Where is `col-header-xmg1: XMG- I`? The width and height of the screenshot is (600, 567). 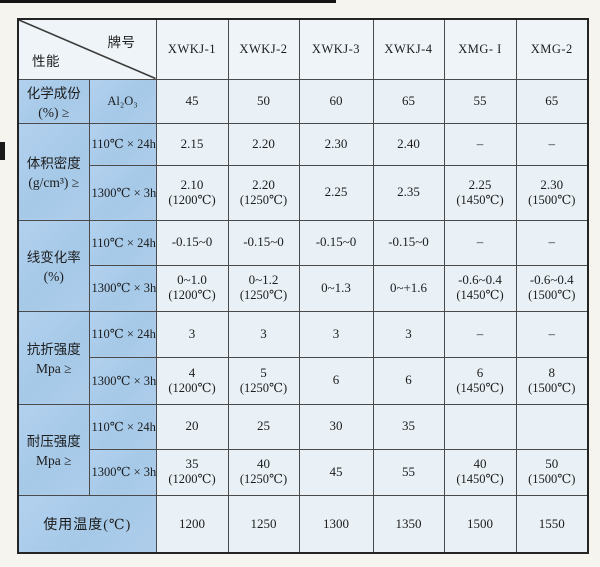 col-header-xmg1: XMG- I is located at coordinates (480, 49).